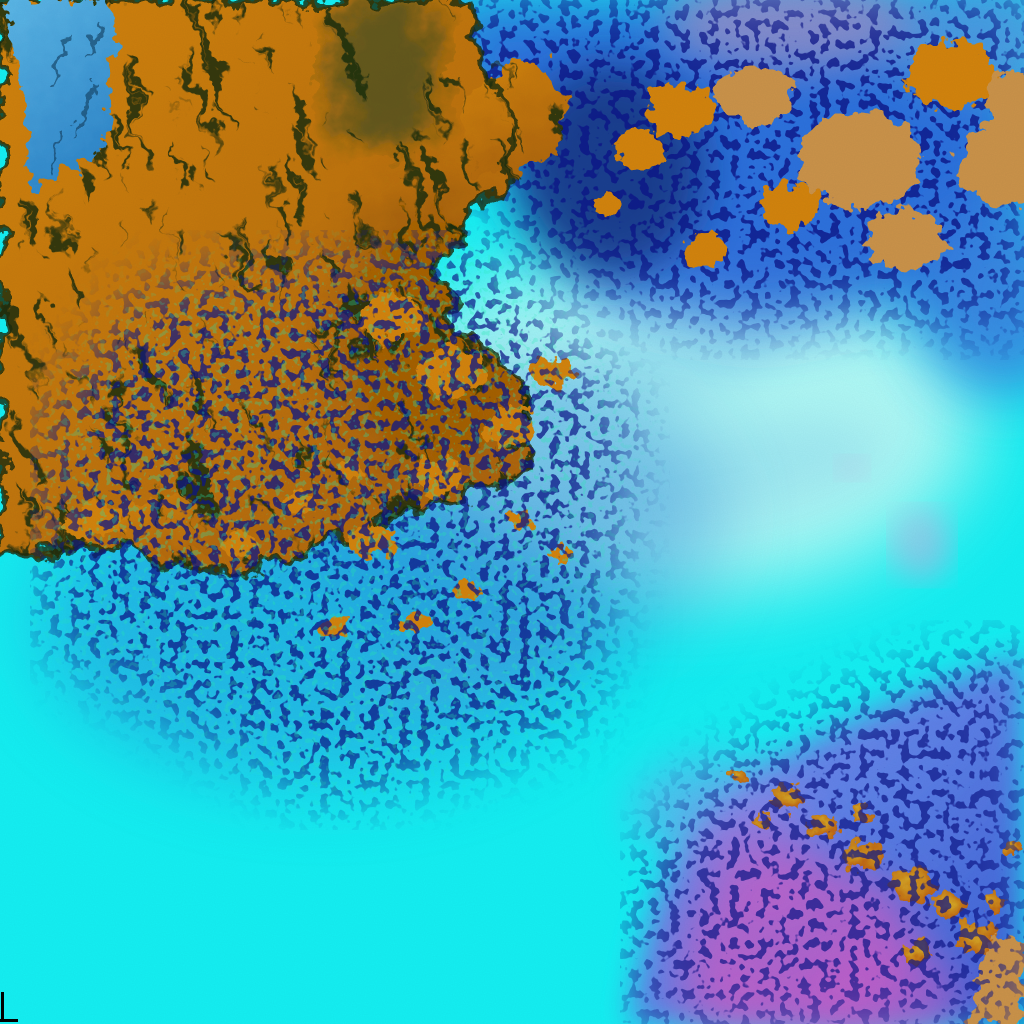 This screenshot has height=1024, width=1024. What do you see at coordinates (9, 1007) in the screenshot?
I see `corner-registration-mark` at bounding box center [9, 1007].